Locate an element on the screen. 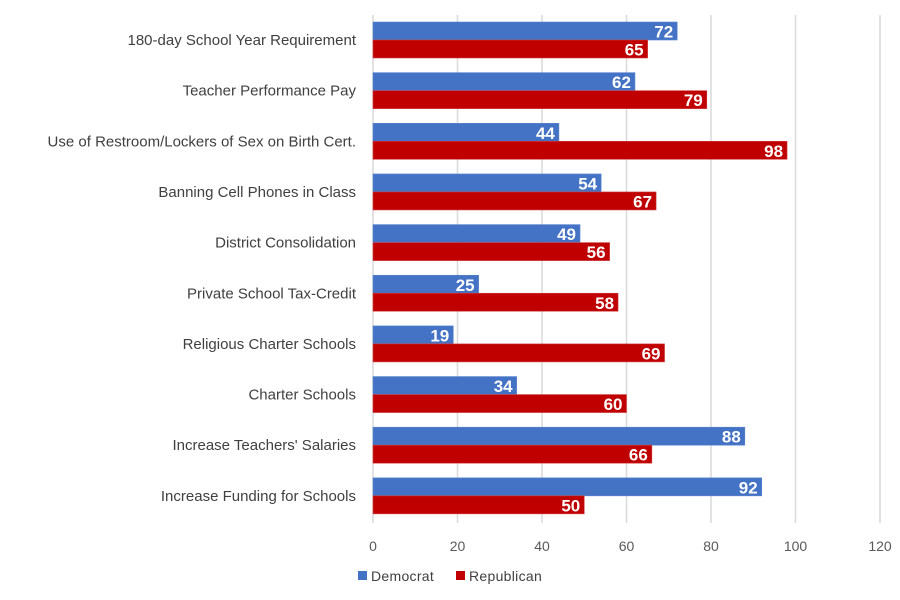  category-label: Religious Charter Schools is located at coordinates (269, 344).